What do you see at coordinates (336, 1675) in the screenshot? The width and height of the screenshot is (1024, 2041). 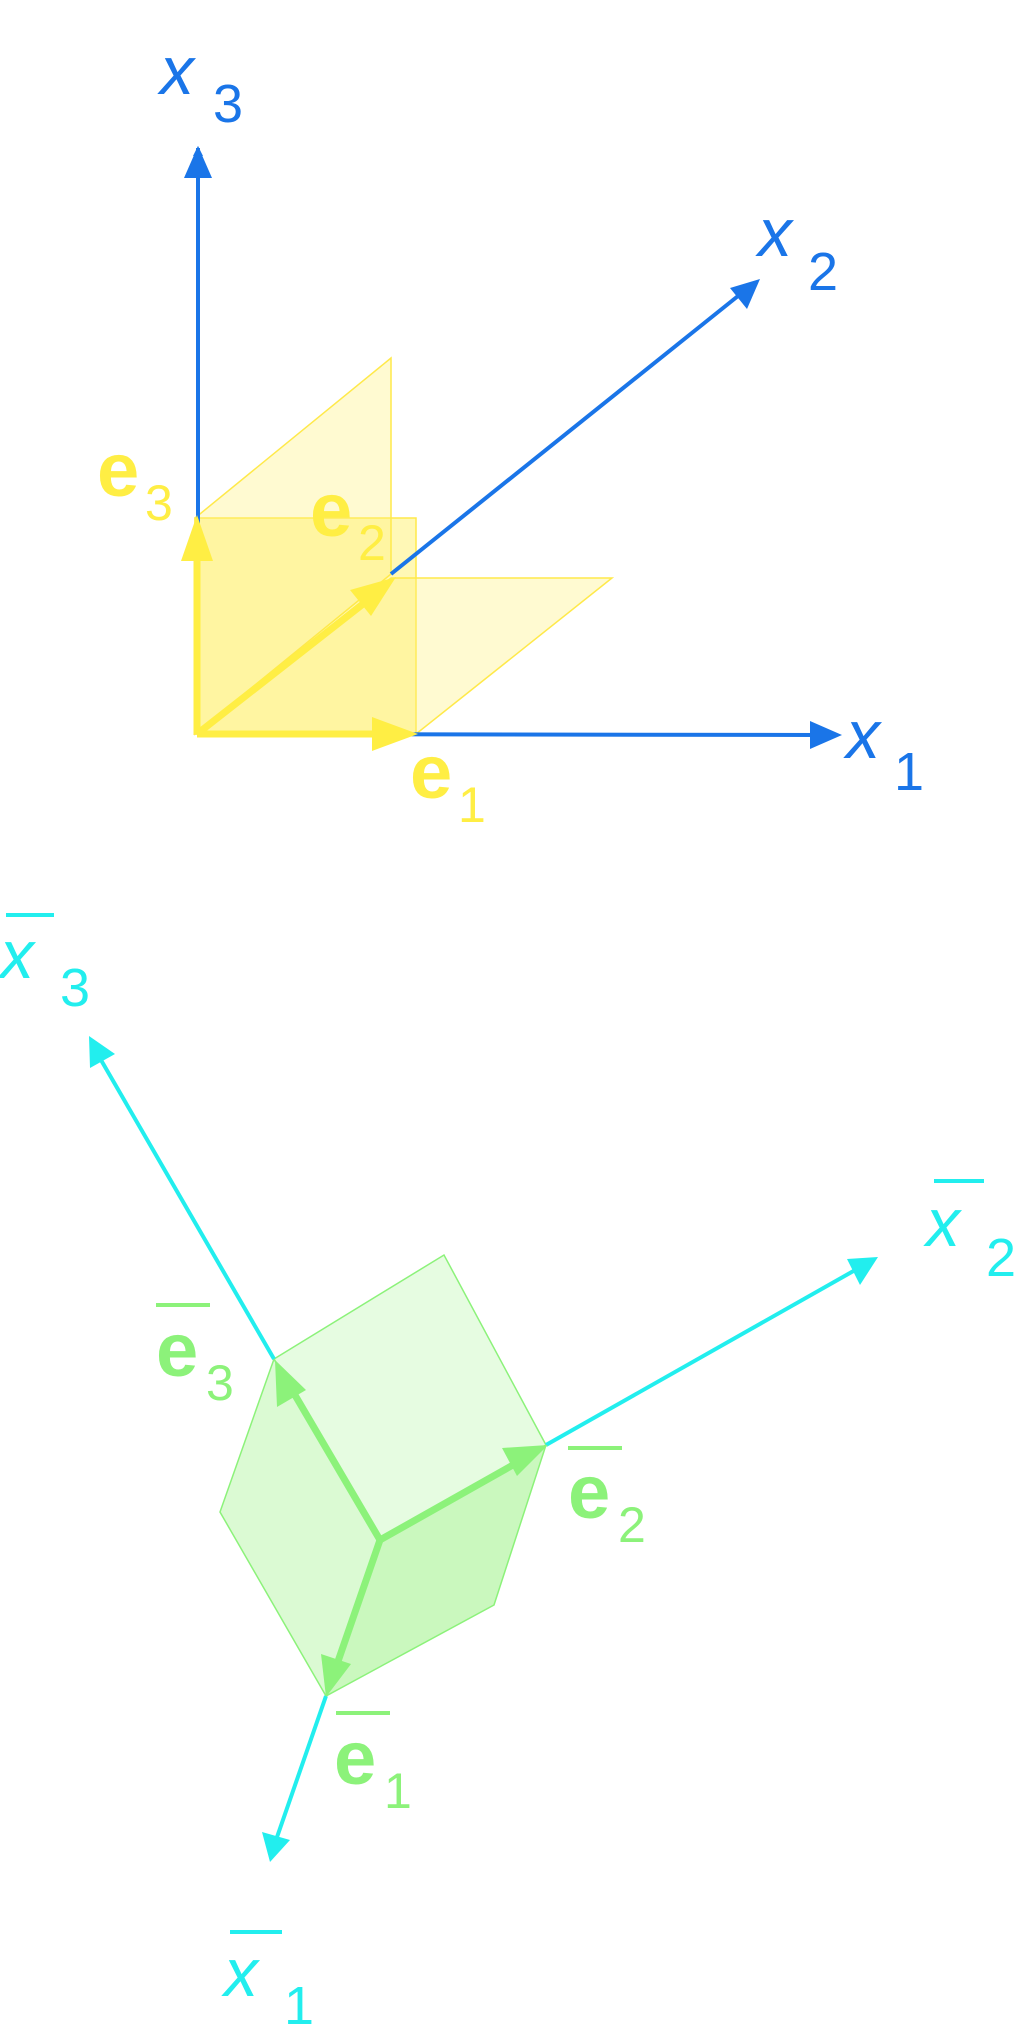 I see `e1-bar-vector-arrowhead` at bounding box center [336, 1675].